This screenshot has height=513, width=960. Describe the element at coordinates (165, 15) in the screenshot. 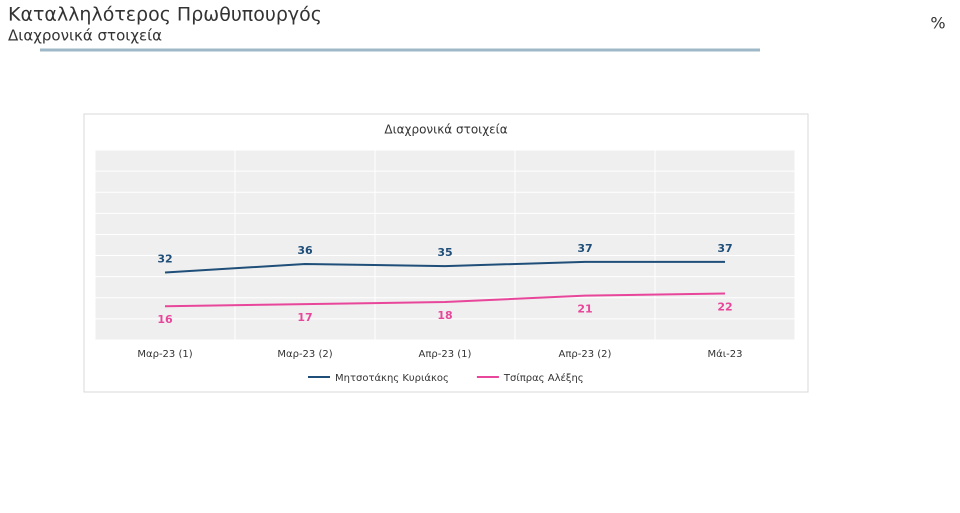

I see `page-title: Καταλληλότερος Πρωθυπουργός` at that location.